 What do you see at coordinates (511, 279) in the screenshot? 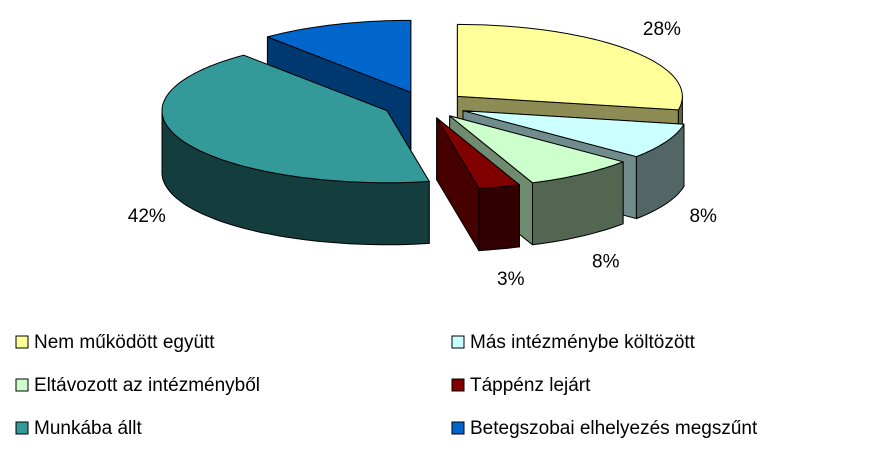
I see `data-label: 3%` at bounding box center [511, 279].